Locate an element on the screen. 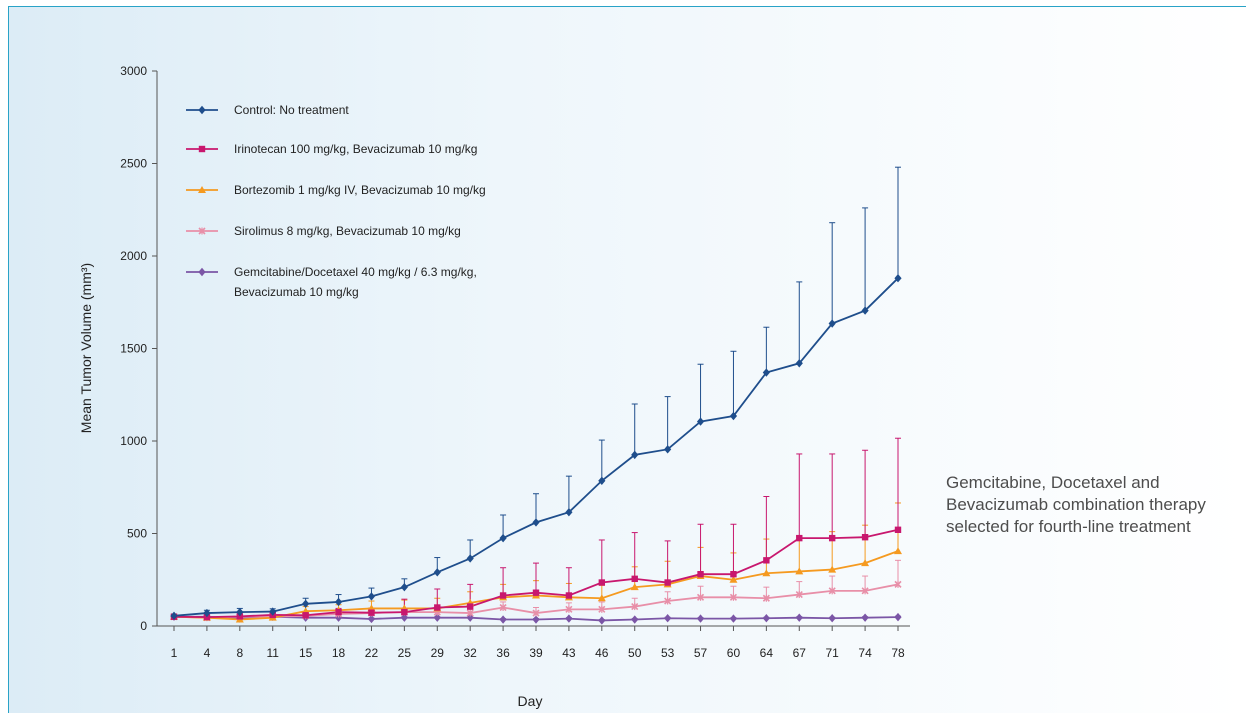 This screenshot has width=1248, height=715. legend-item-3-marker is located at coordinates (202, 189).